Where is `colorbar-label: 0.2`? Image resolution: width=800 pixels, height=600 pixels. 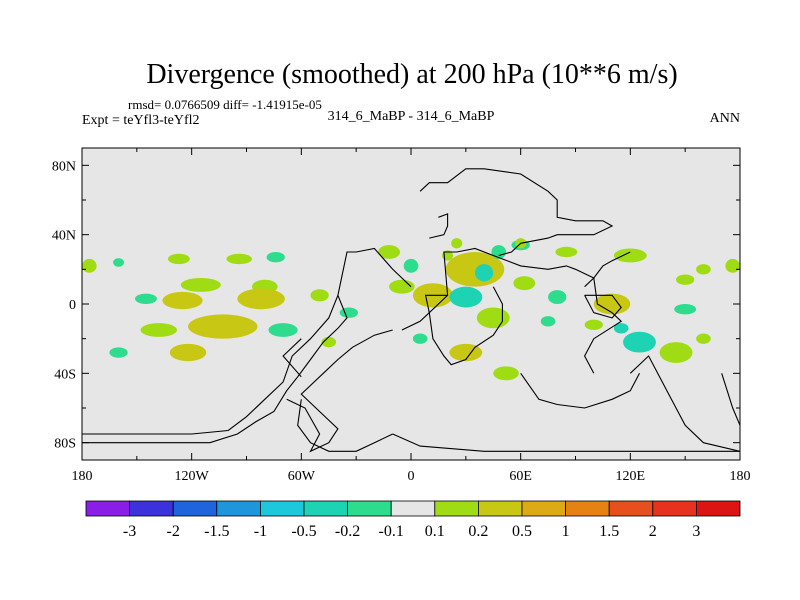 colorbar-label: 0.2 is located at coordinates (478, 531).